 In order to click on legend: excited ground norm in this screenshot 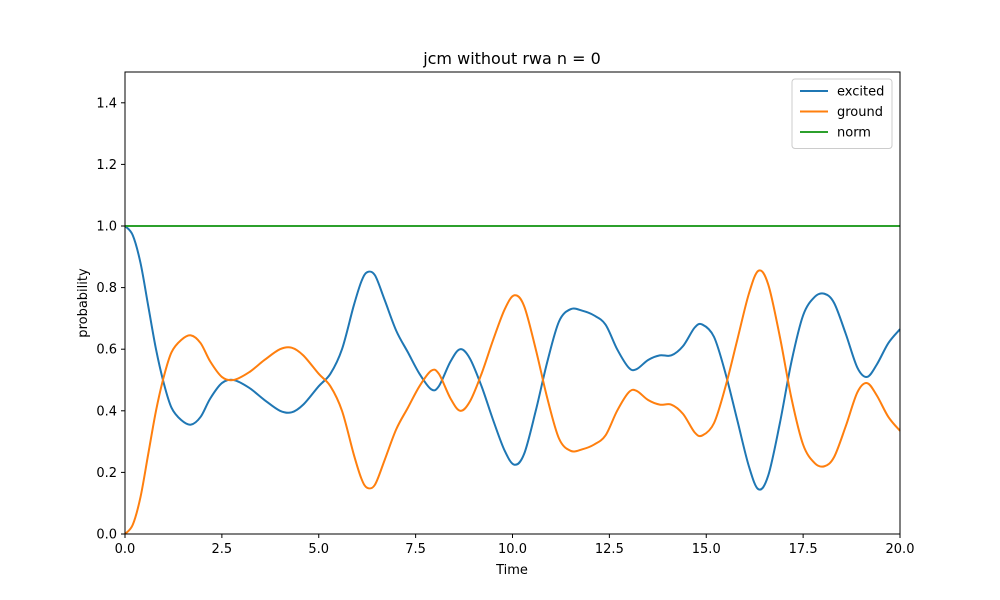, I will do `click(842, 113)`.